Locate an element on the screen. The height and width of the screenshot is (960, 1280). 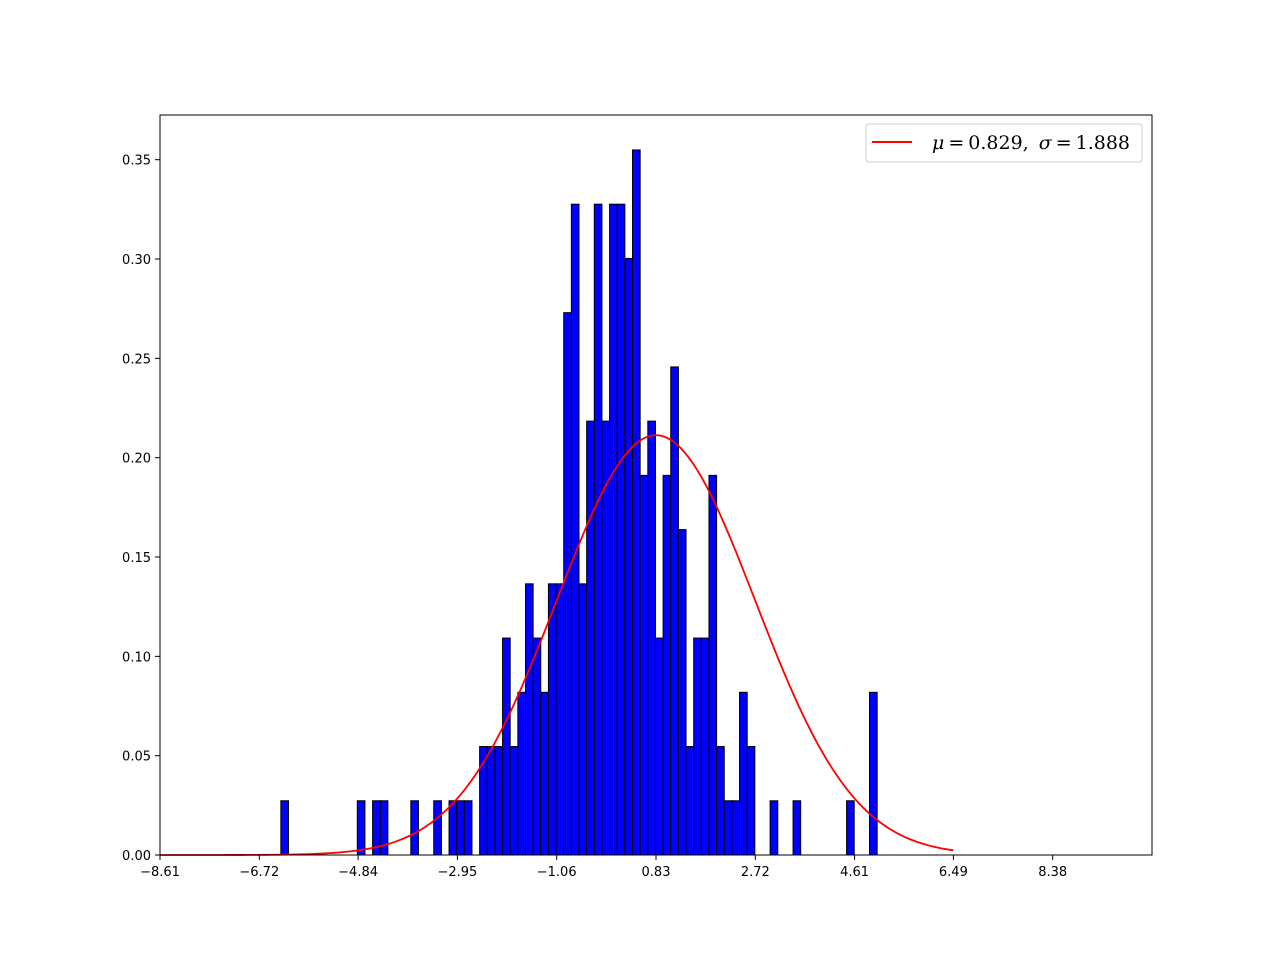
x-tick-label: 4.61 is located at coordinates (854, 872).